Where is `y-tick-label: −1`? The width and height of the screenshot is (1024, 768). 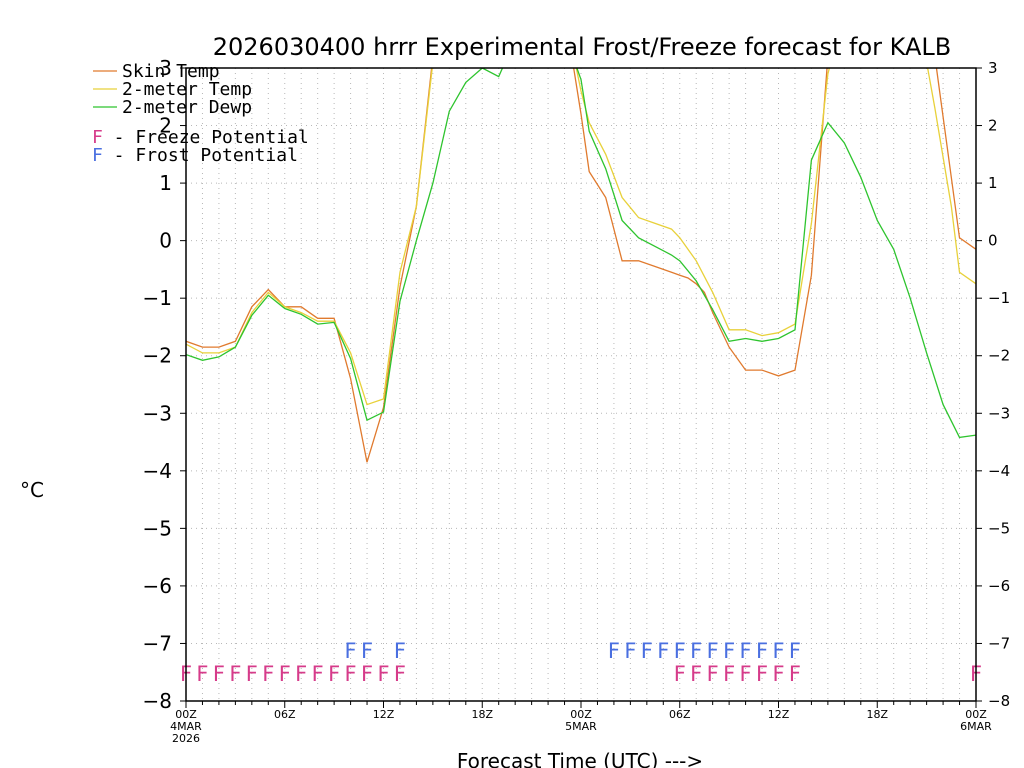
y-tick-label: −1 is located at coordinates (157, 298).